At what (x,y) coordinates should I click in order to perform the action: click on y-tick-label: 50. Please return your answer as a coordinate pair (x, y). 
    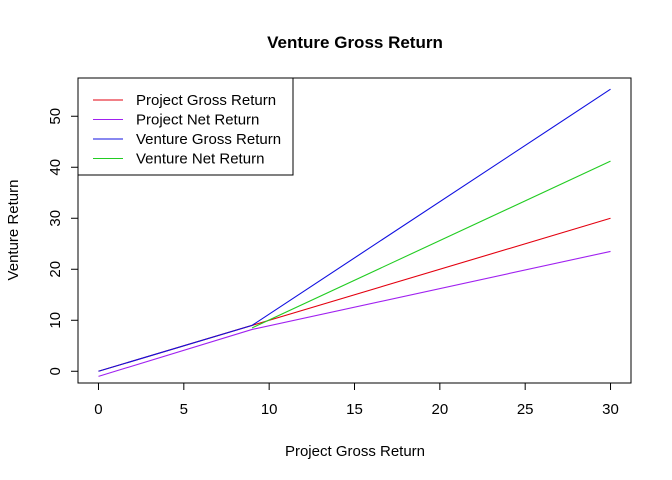
    Looking at the image, I should click on (55, 116).